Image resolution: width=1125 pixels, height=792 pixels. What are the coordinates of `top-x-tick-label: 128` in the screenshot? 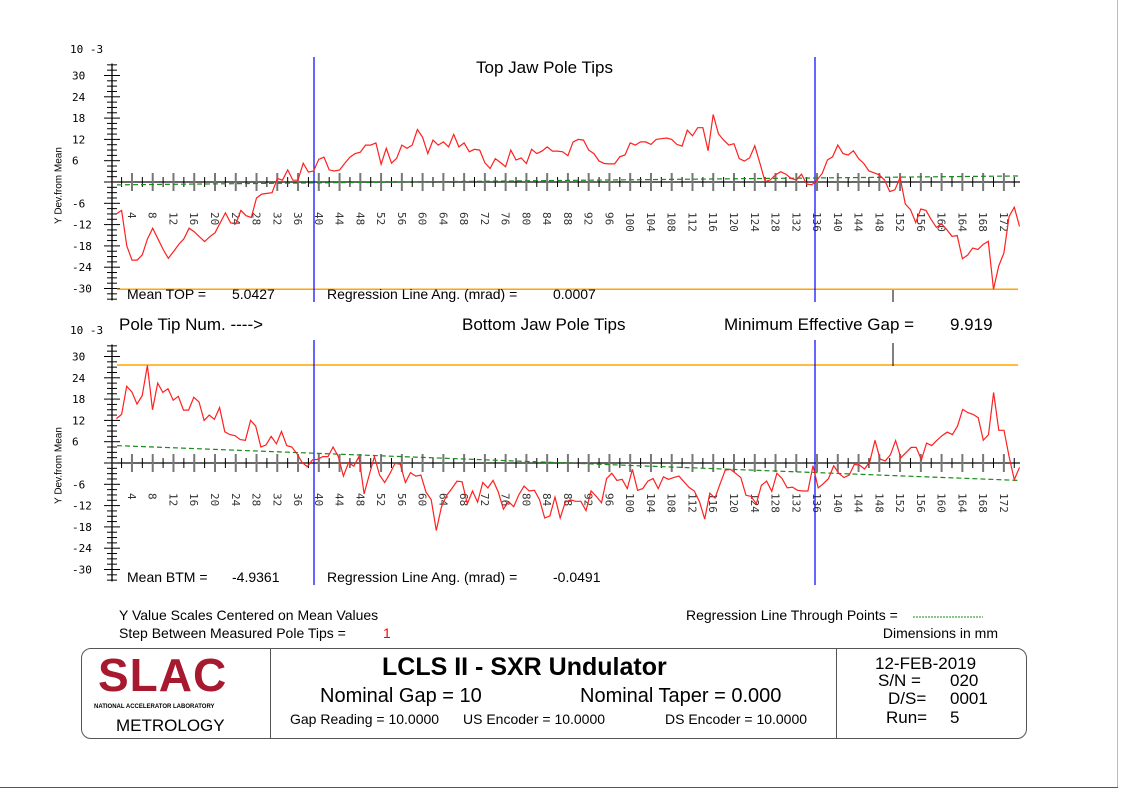 It's located at (775, 222).